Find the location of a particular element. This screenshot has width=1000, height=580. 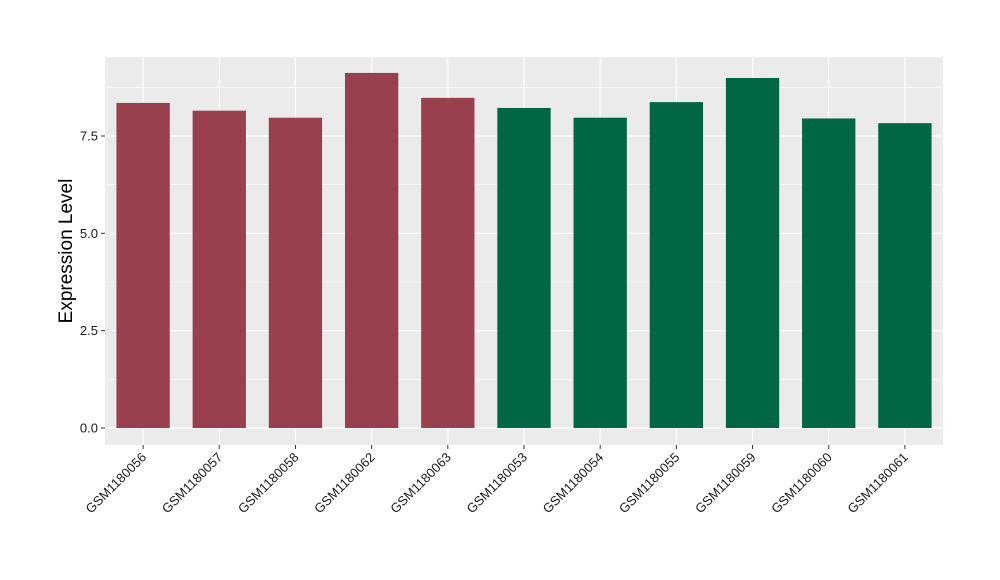

x-tick-label: GSM1180055 is located at coordinates (649, 483).